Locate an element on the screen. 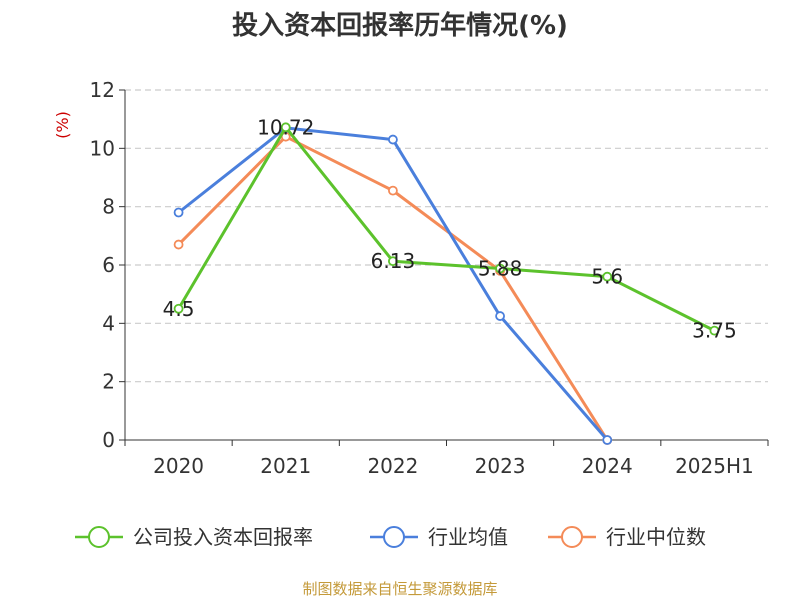 The height and width of the screenshot is (600, 800). legend-label: 公司投入资本回报率 is located at coordinates (223, 537).